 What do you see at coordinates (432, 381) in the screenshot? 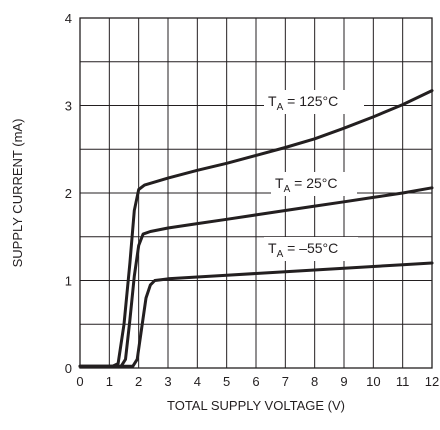
I see `x-tick-label: 12` at bounding box center [432, 381].